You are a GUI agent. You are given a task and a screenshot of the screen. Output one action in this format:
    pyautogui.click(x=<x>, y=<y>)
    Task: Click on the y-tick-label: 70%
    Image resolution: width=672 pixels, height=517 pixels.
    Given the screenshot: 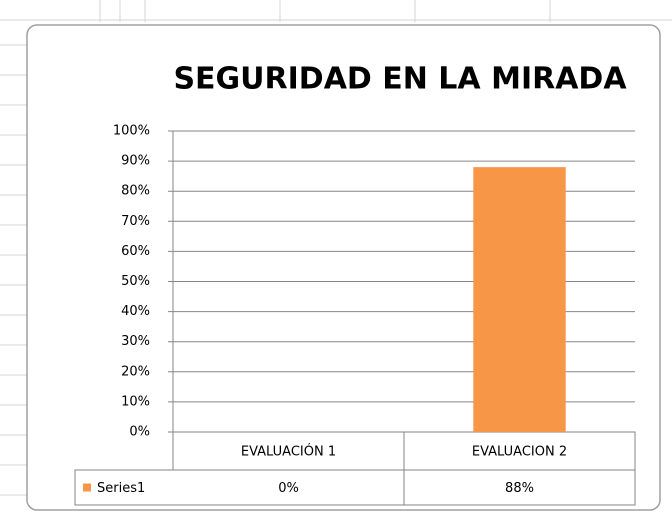 What is the action you would take?
    pyautogui.click(x=135, y=221)
    